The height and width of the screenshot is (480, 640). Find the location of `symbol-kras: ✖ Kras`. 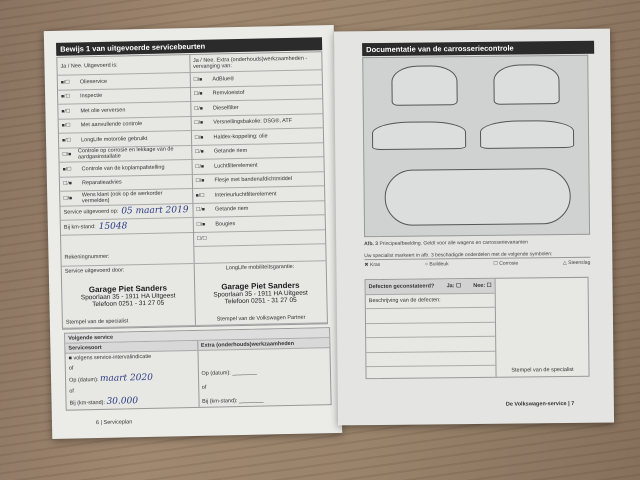

symbol-kras: ✖ Kras is located at coordinates (372, 265).